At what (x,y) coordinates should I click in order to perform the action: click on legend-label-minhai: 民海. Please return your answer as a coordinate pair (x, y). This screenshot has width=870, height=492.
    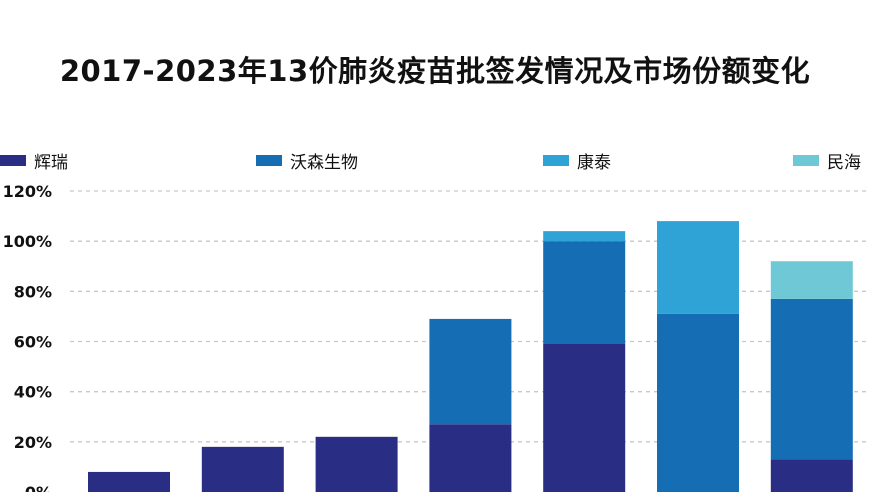
    Looking at the image, I should click on (844, 162).